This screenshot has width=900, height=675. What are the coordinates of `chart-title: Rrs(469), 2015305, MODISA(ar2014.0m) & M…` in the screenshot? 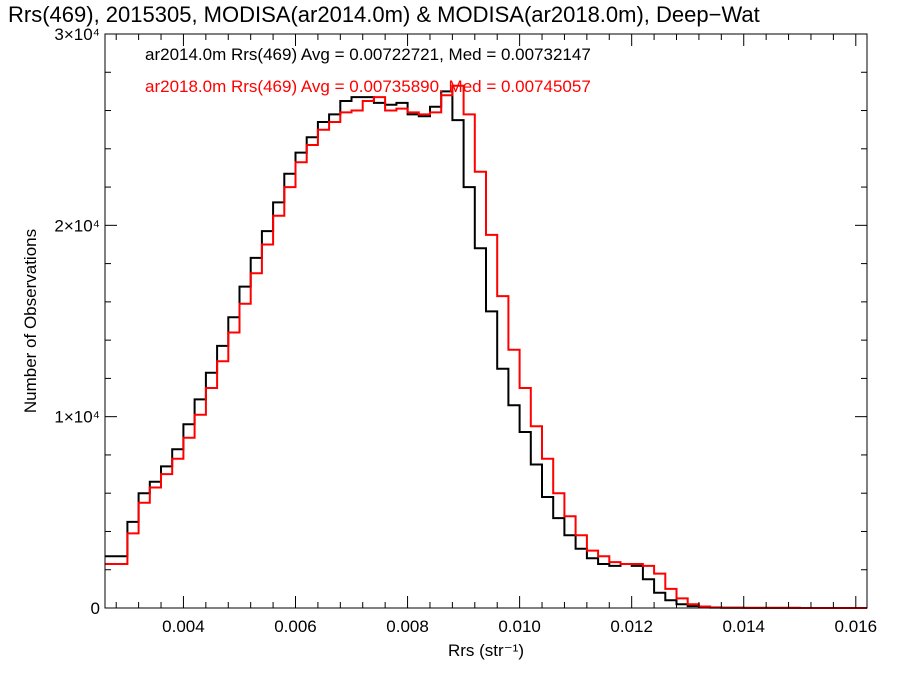 It's located at (384, 14).